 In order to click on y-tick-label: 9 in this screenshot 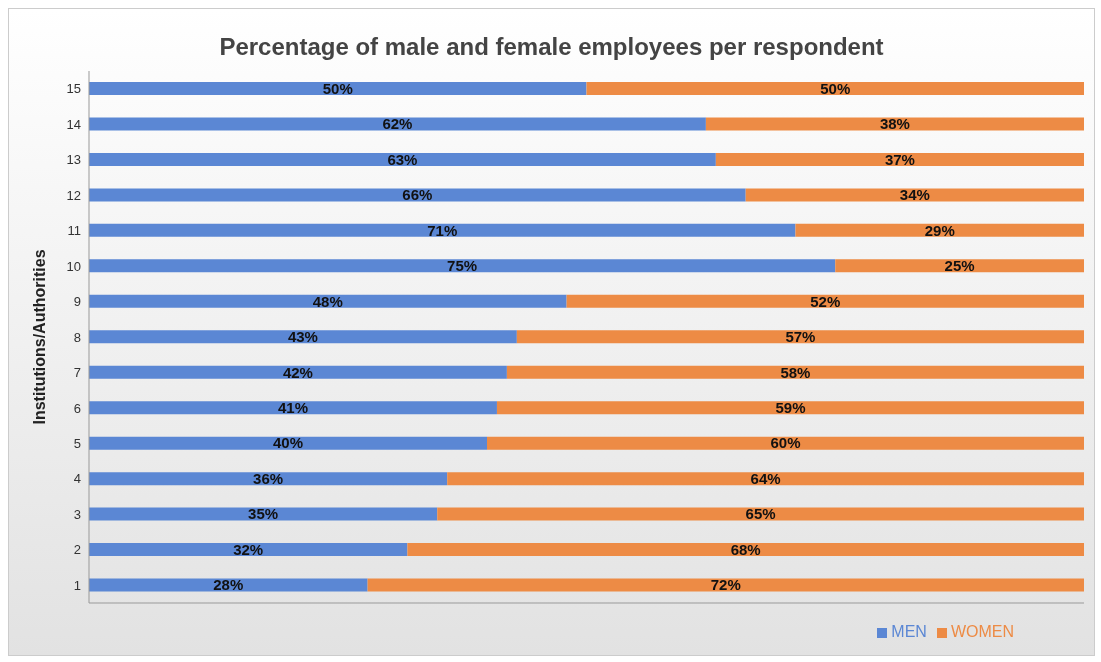, I will do `click(77, 302)`.